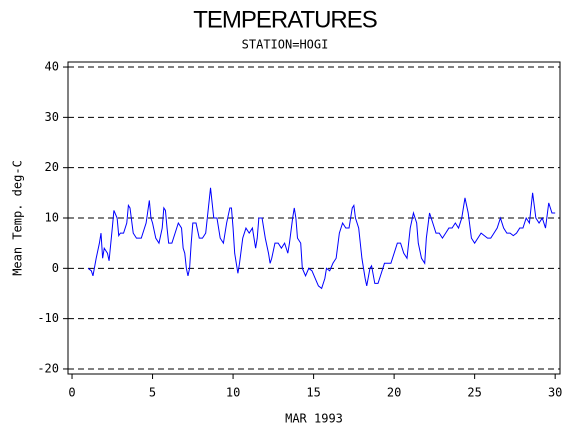 The height and width of the screenshot is (430, 570). Describe the element at coordinates (48, 368) in the screenshot. I see `y-tick-label: -20` at that location.